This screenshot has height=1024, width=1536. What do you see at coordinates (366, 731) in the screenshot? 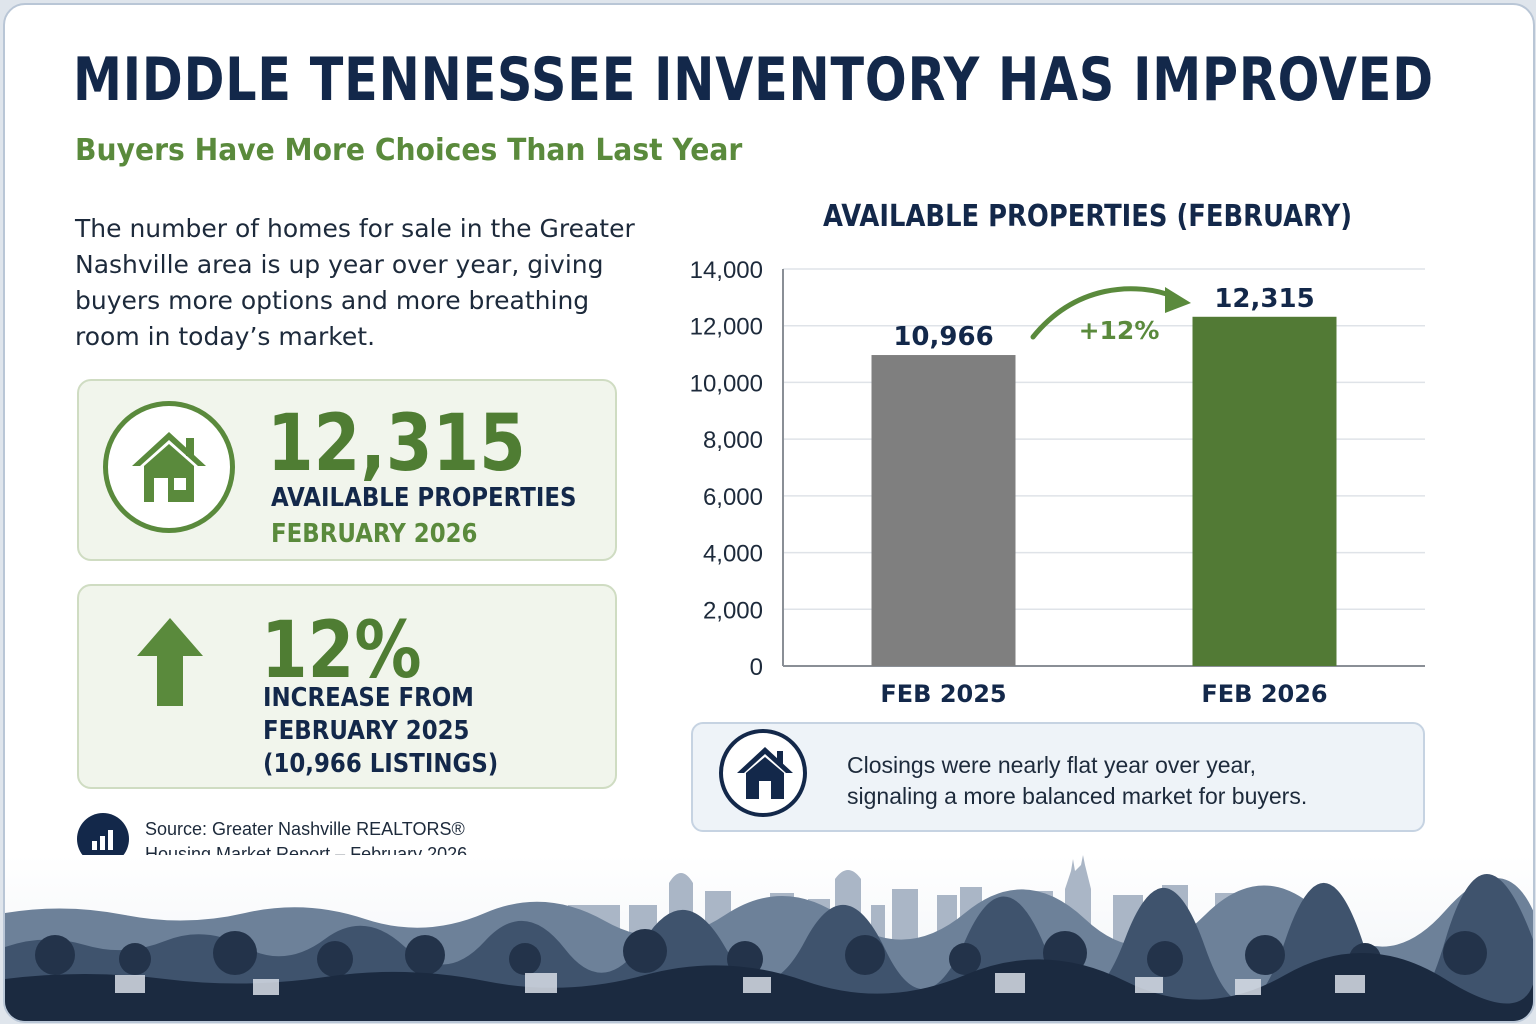
I see `stat-label-line: FEBRUARY 2025` at bounding box center [366, 731].